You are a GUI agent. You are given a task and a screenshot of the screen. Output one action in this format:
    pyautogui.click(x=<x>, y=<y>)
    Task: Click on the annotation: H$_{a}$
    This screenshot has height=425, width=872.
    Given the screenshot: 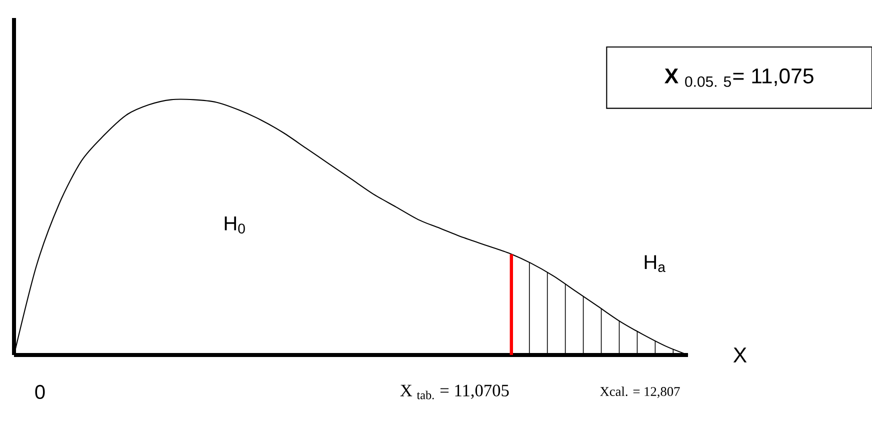 What is the action you would take?
    pyautogui.click(x=655, y=263)
    